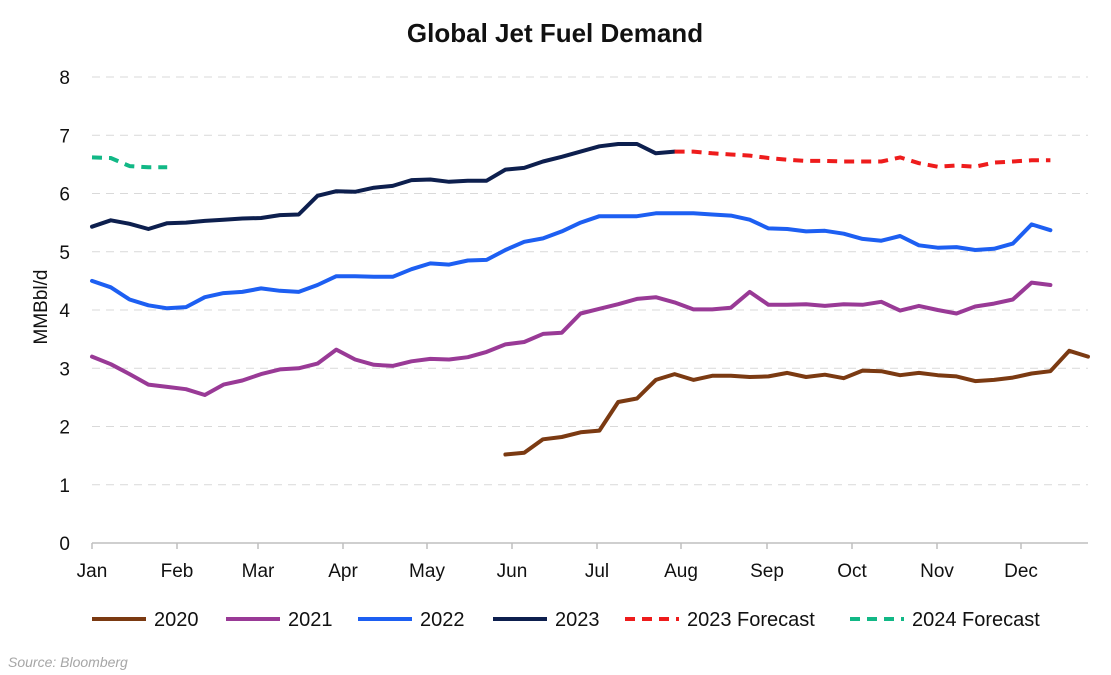 Image resolution: width=1111 pixels, height=675 pixels. What do you see at coordinates (177, 571) in the screenshot?
I see `x-tick-label: Feb` at bounding box center [177, 571].